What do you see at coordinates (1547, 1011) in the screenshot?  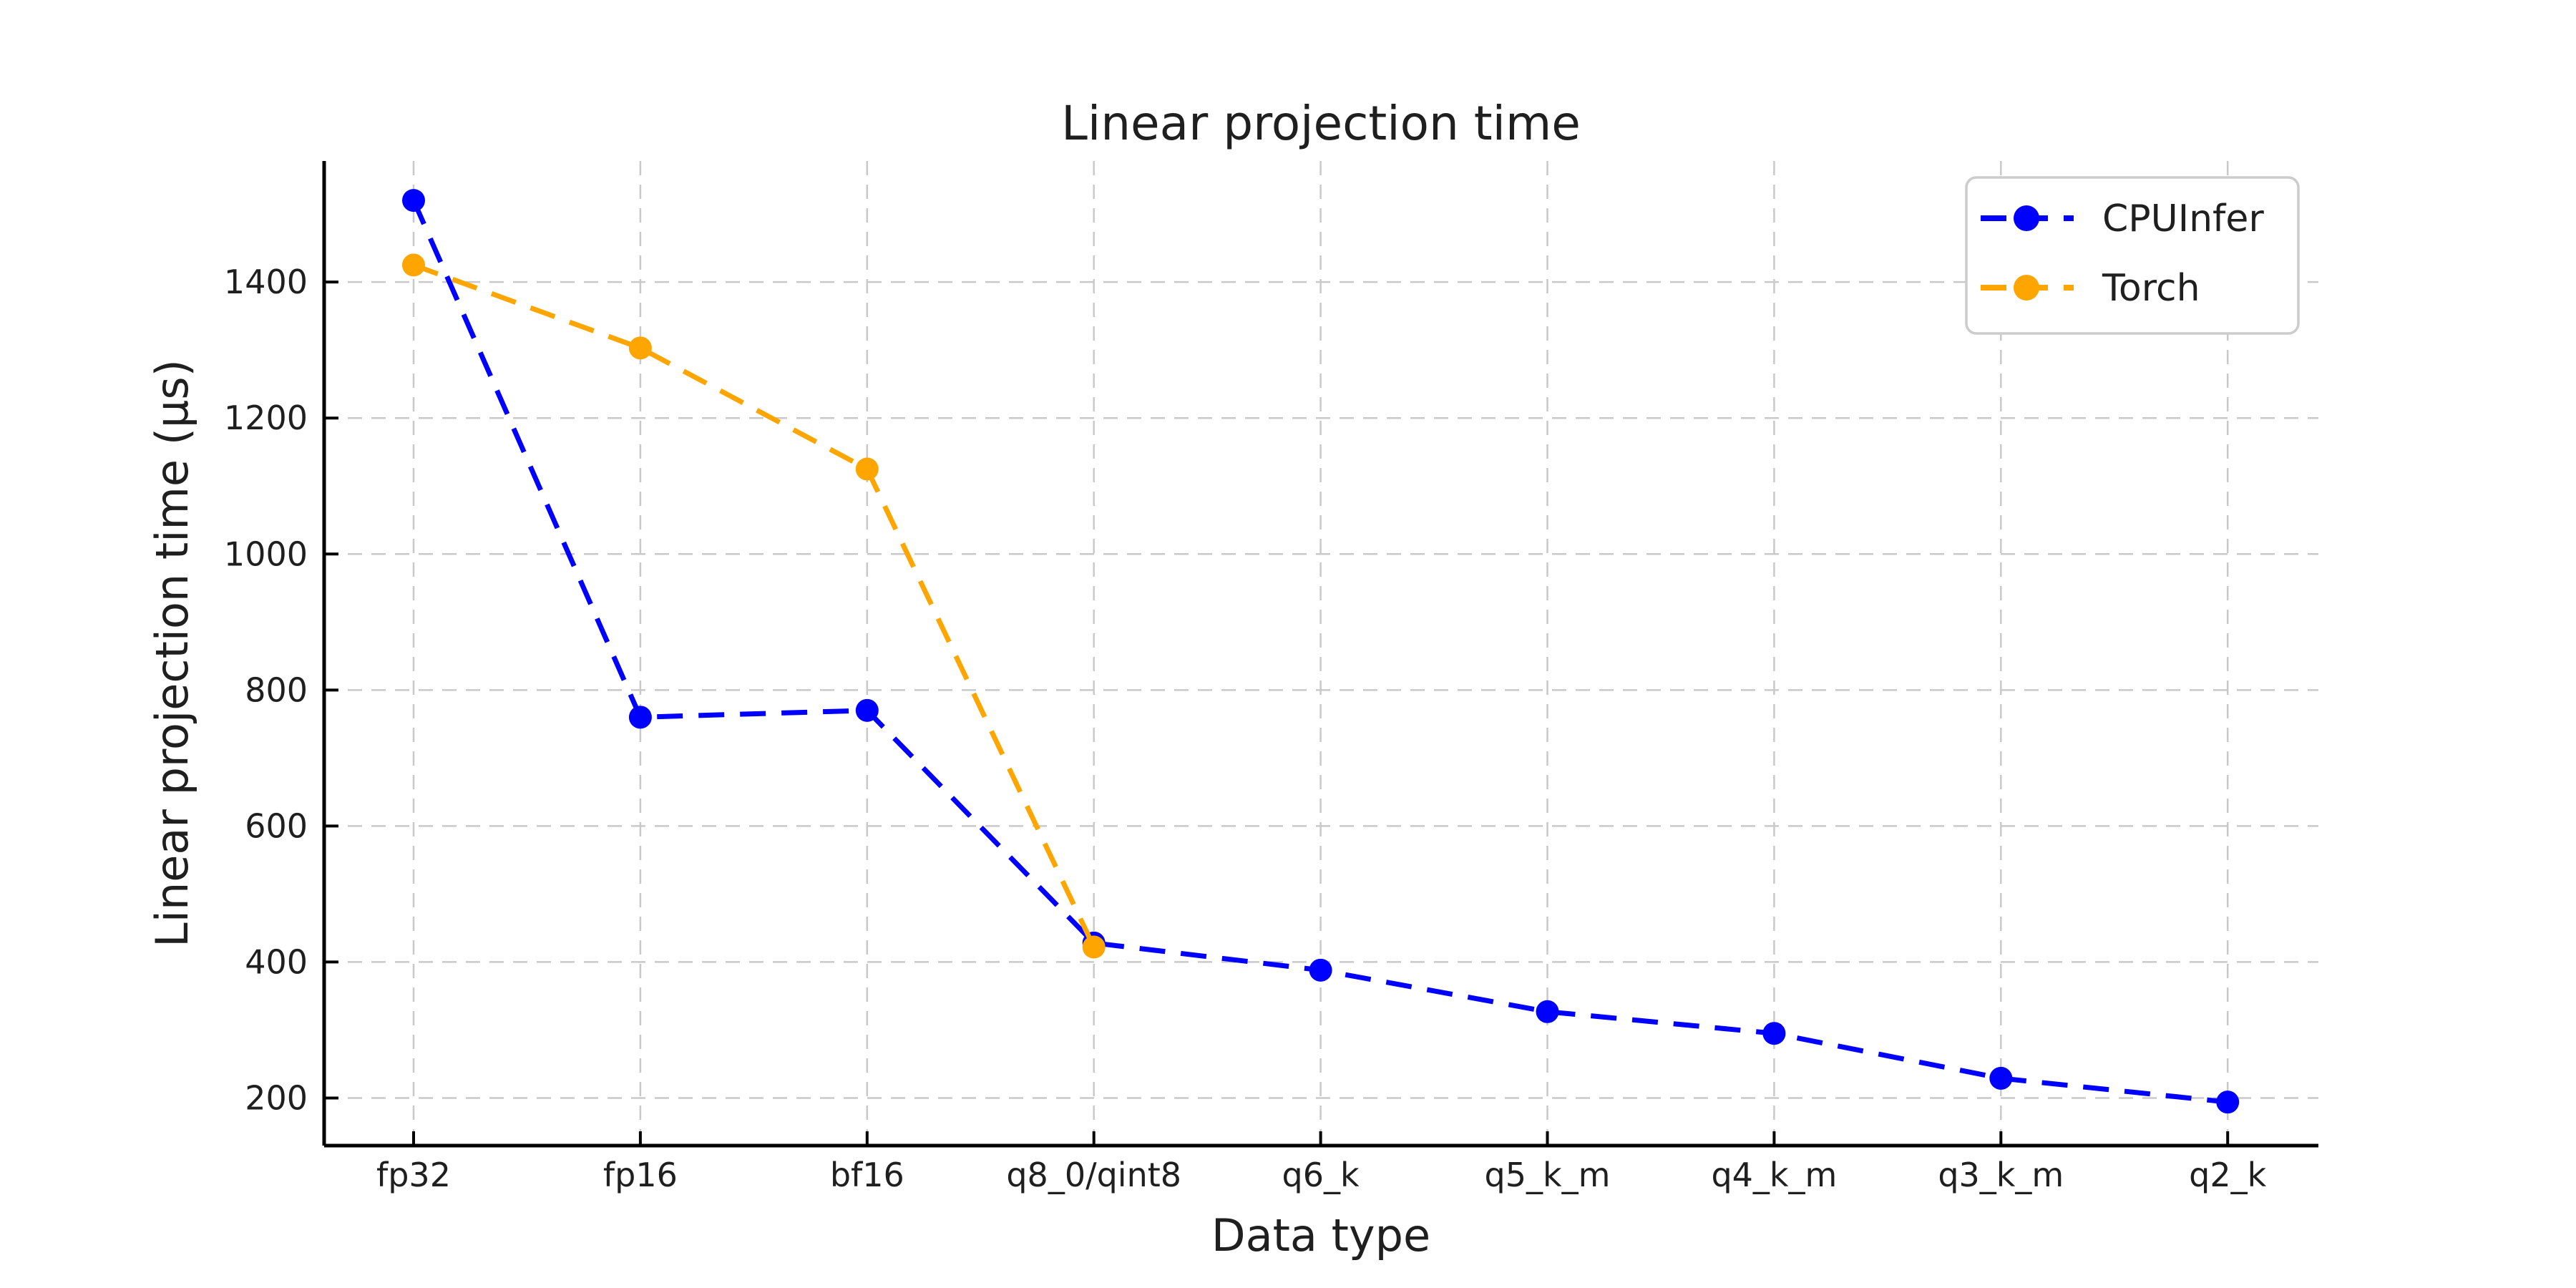 I see `marker-cpuinfer-q5_k_m` at bounding box center [1547, 1011].